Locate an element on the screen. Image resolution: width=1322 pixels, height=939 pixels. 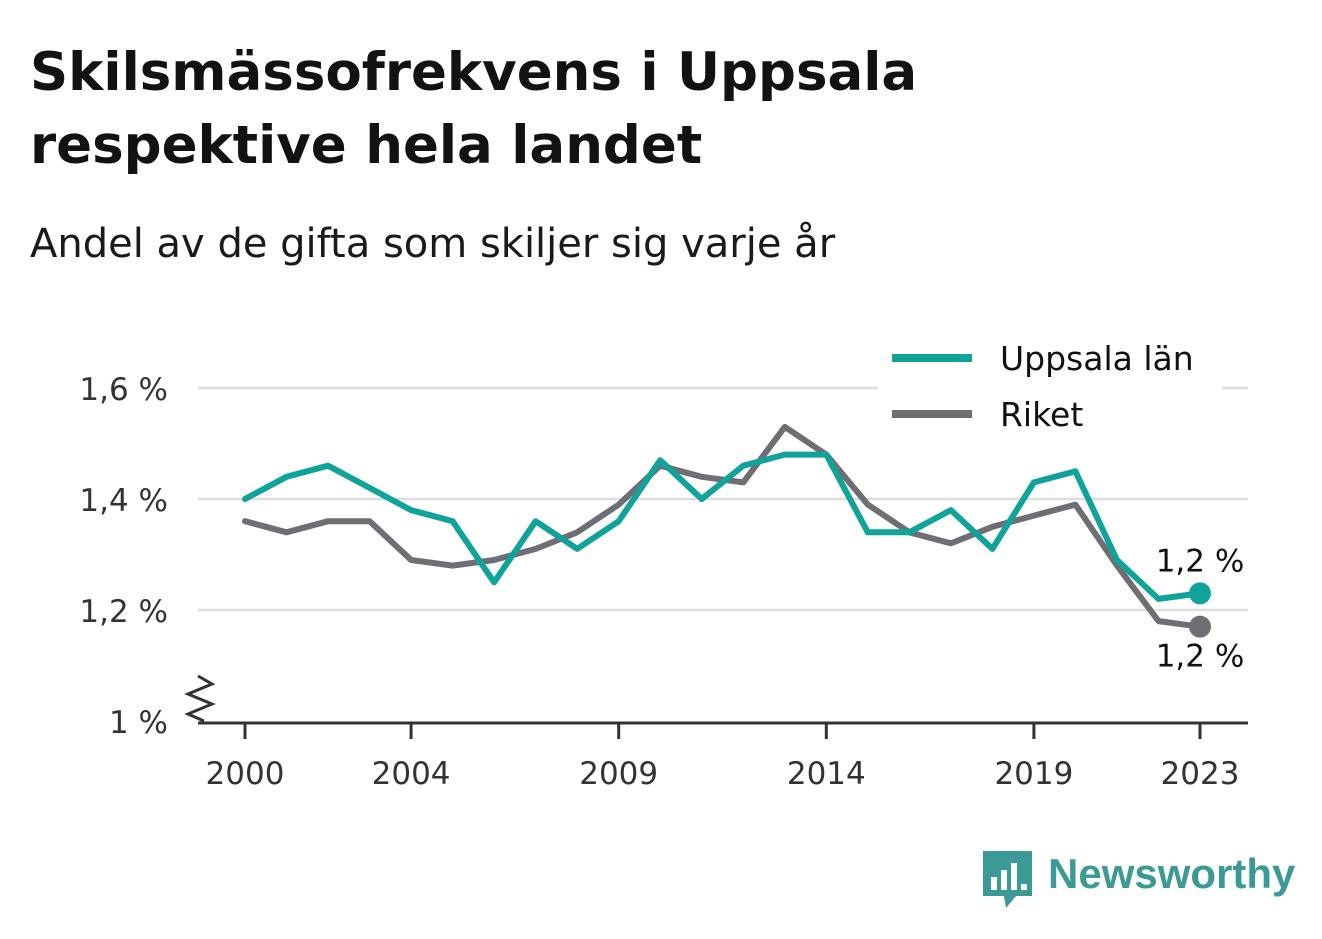
legend: Uppsala län Riket is located at coordinates (1050, 388).